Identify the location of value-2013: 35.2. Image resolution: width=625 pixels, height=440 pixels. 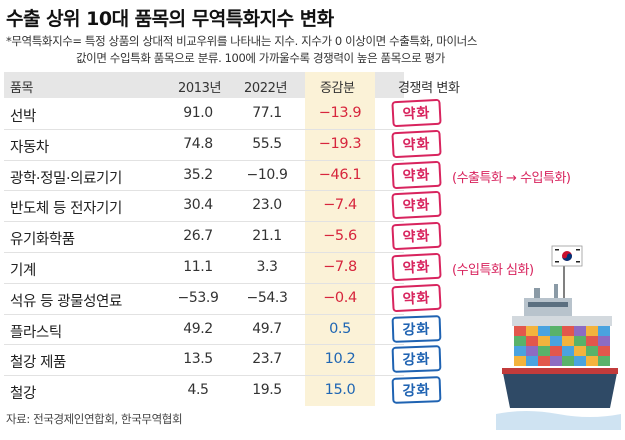
(198, 174).